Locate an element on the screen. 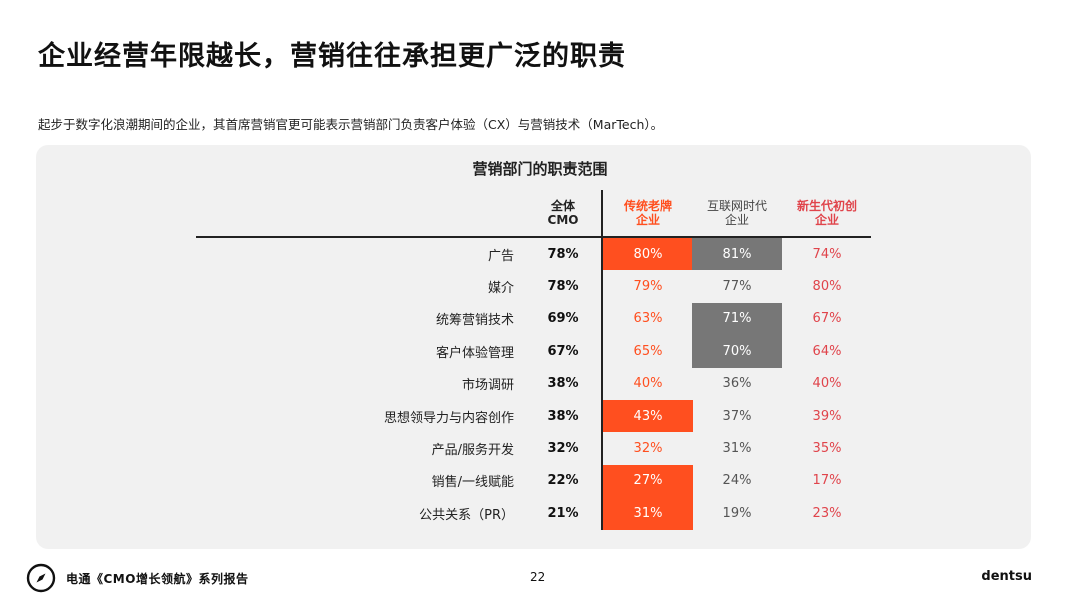 This screenshot has height=608, width=1080. column-header-traditional: 传统老牌 企业 is located at coordinates (648, 213).